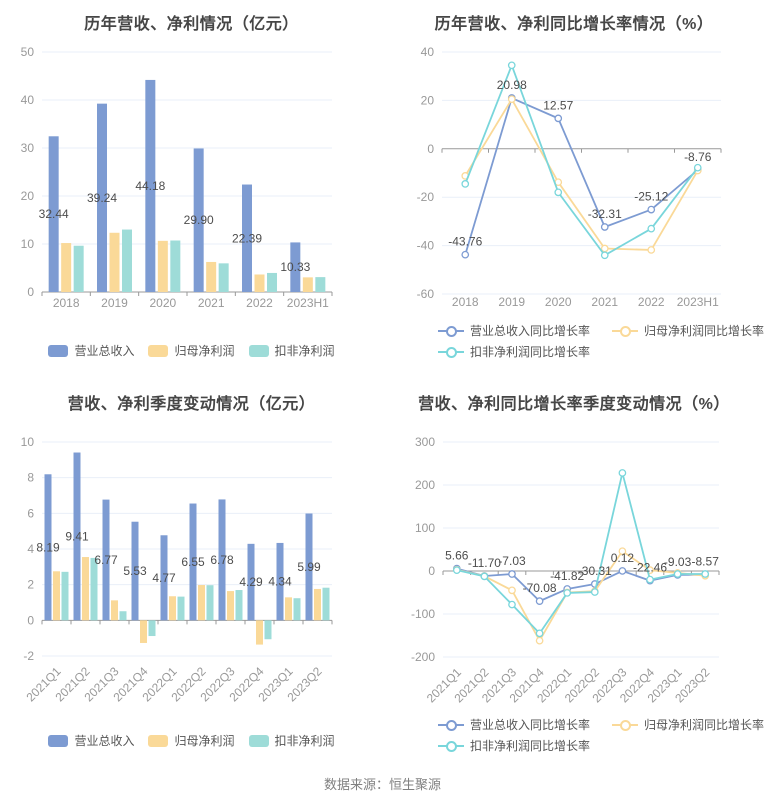  I want to click on value-label: -11.70, so click(484, 563).